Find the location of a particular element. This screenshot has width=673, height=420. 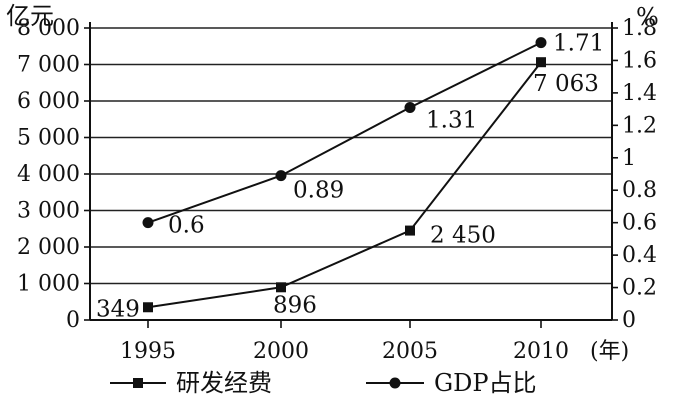

right-tick-label: 0.4 is located at coordinates (639, 255).